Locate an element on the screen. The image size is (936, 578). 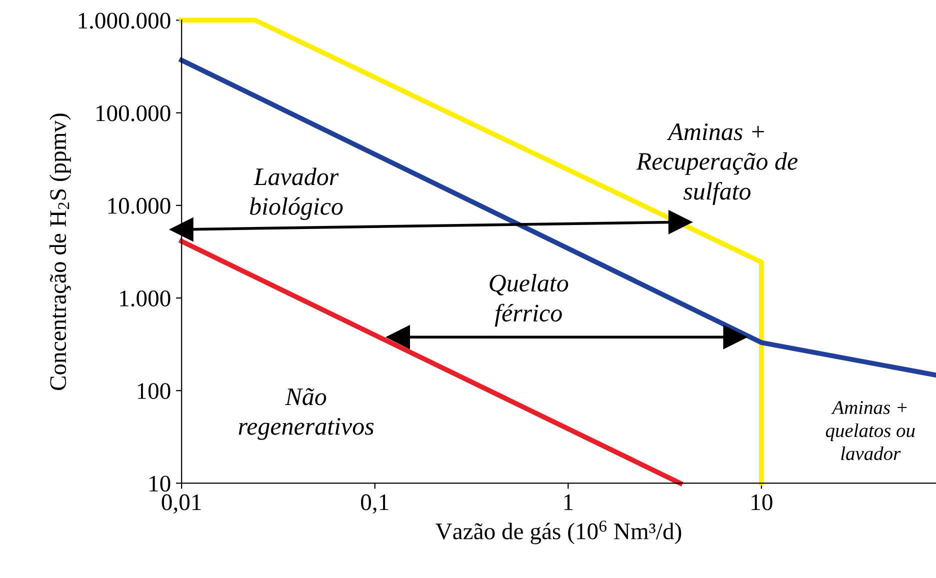
y-tick-label: 10.000 is located at coordinates (139, 206).